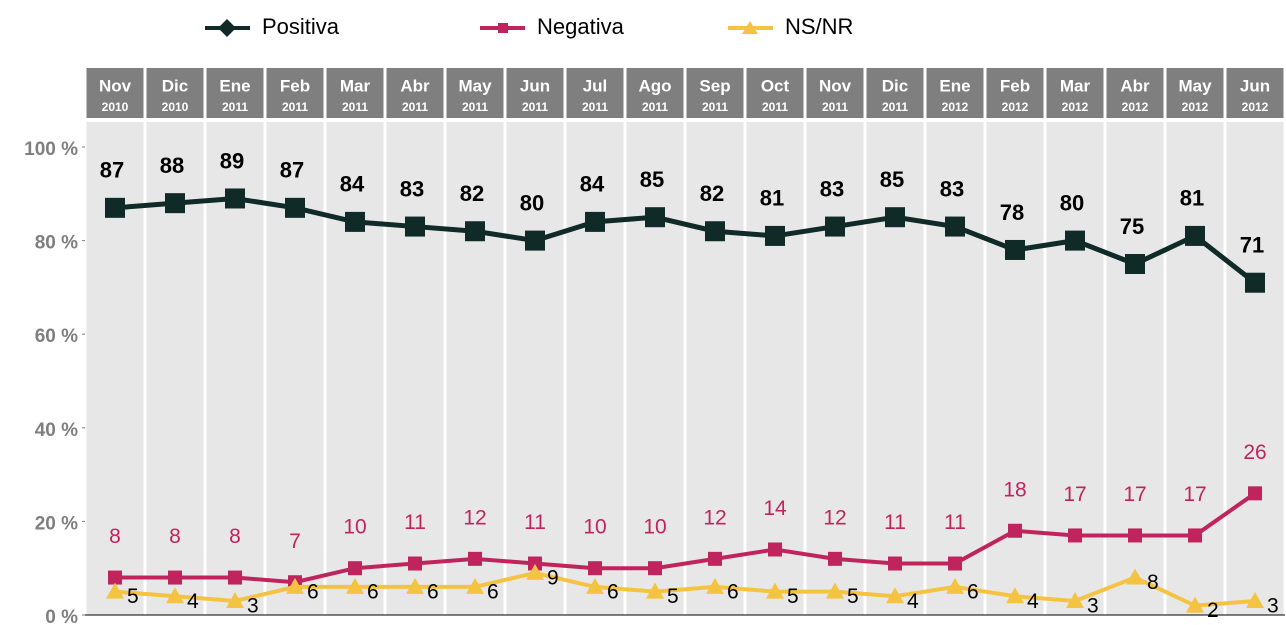 Image resolution: width=1286 pixels, height=625 pixels. I want to click on header-month: Ene, so click(234, 85).